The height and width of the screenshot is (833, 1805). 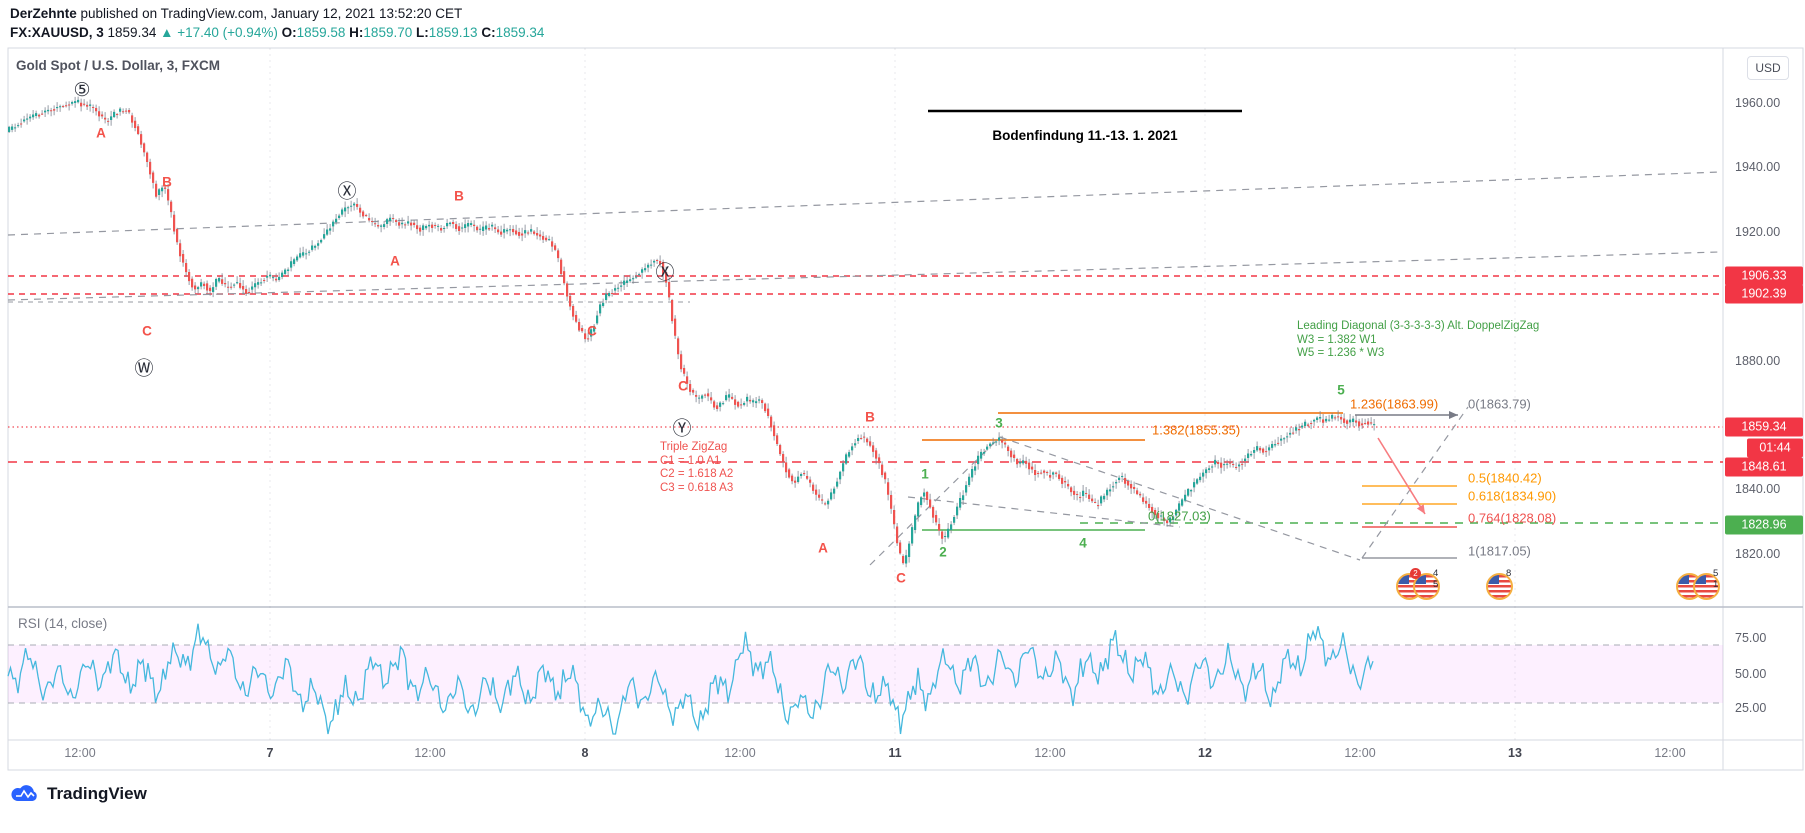 What do you see at coordinates (1509, 573) in the screenshot?
I see `flag-count-label: 8` at bounding box center [1509, 573].